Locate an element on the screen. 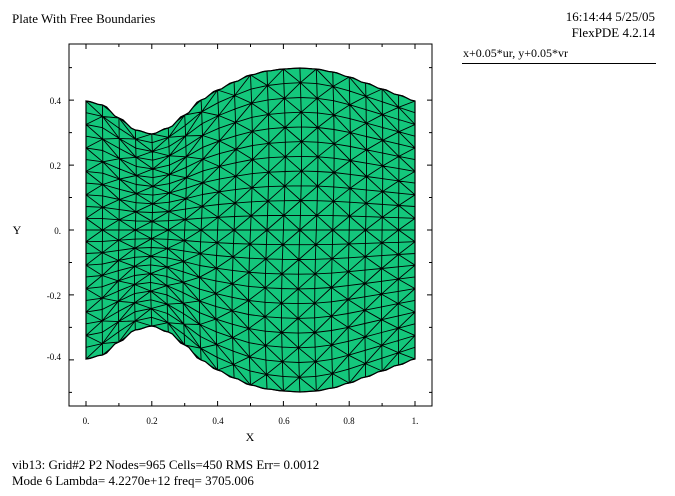  x-tick-label: 0.4 is located at coordinates (218, 421).